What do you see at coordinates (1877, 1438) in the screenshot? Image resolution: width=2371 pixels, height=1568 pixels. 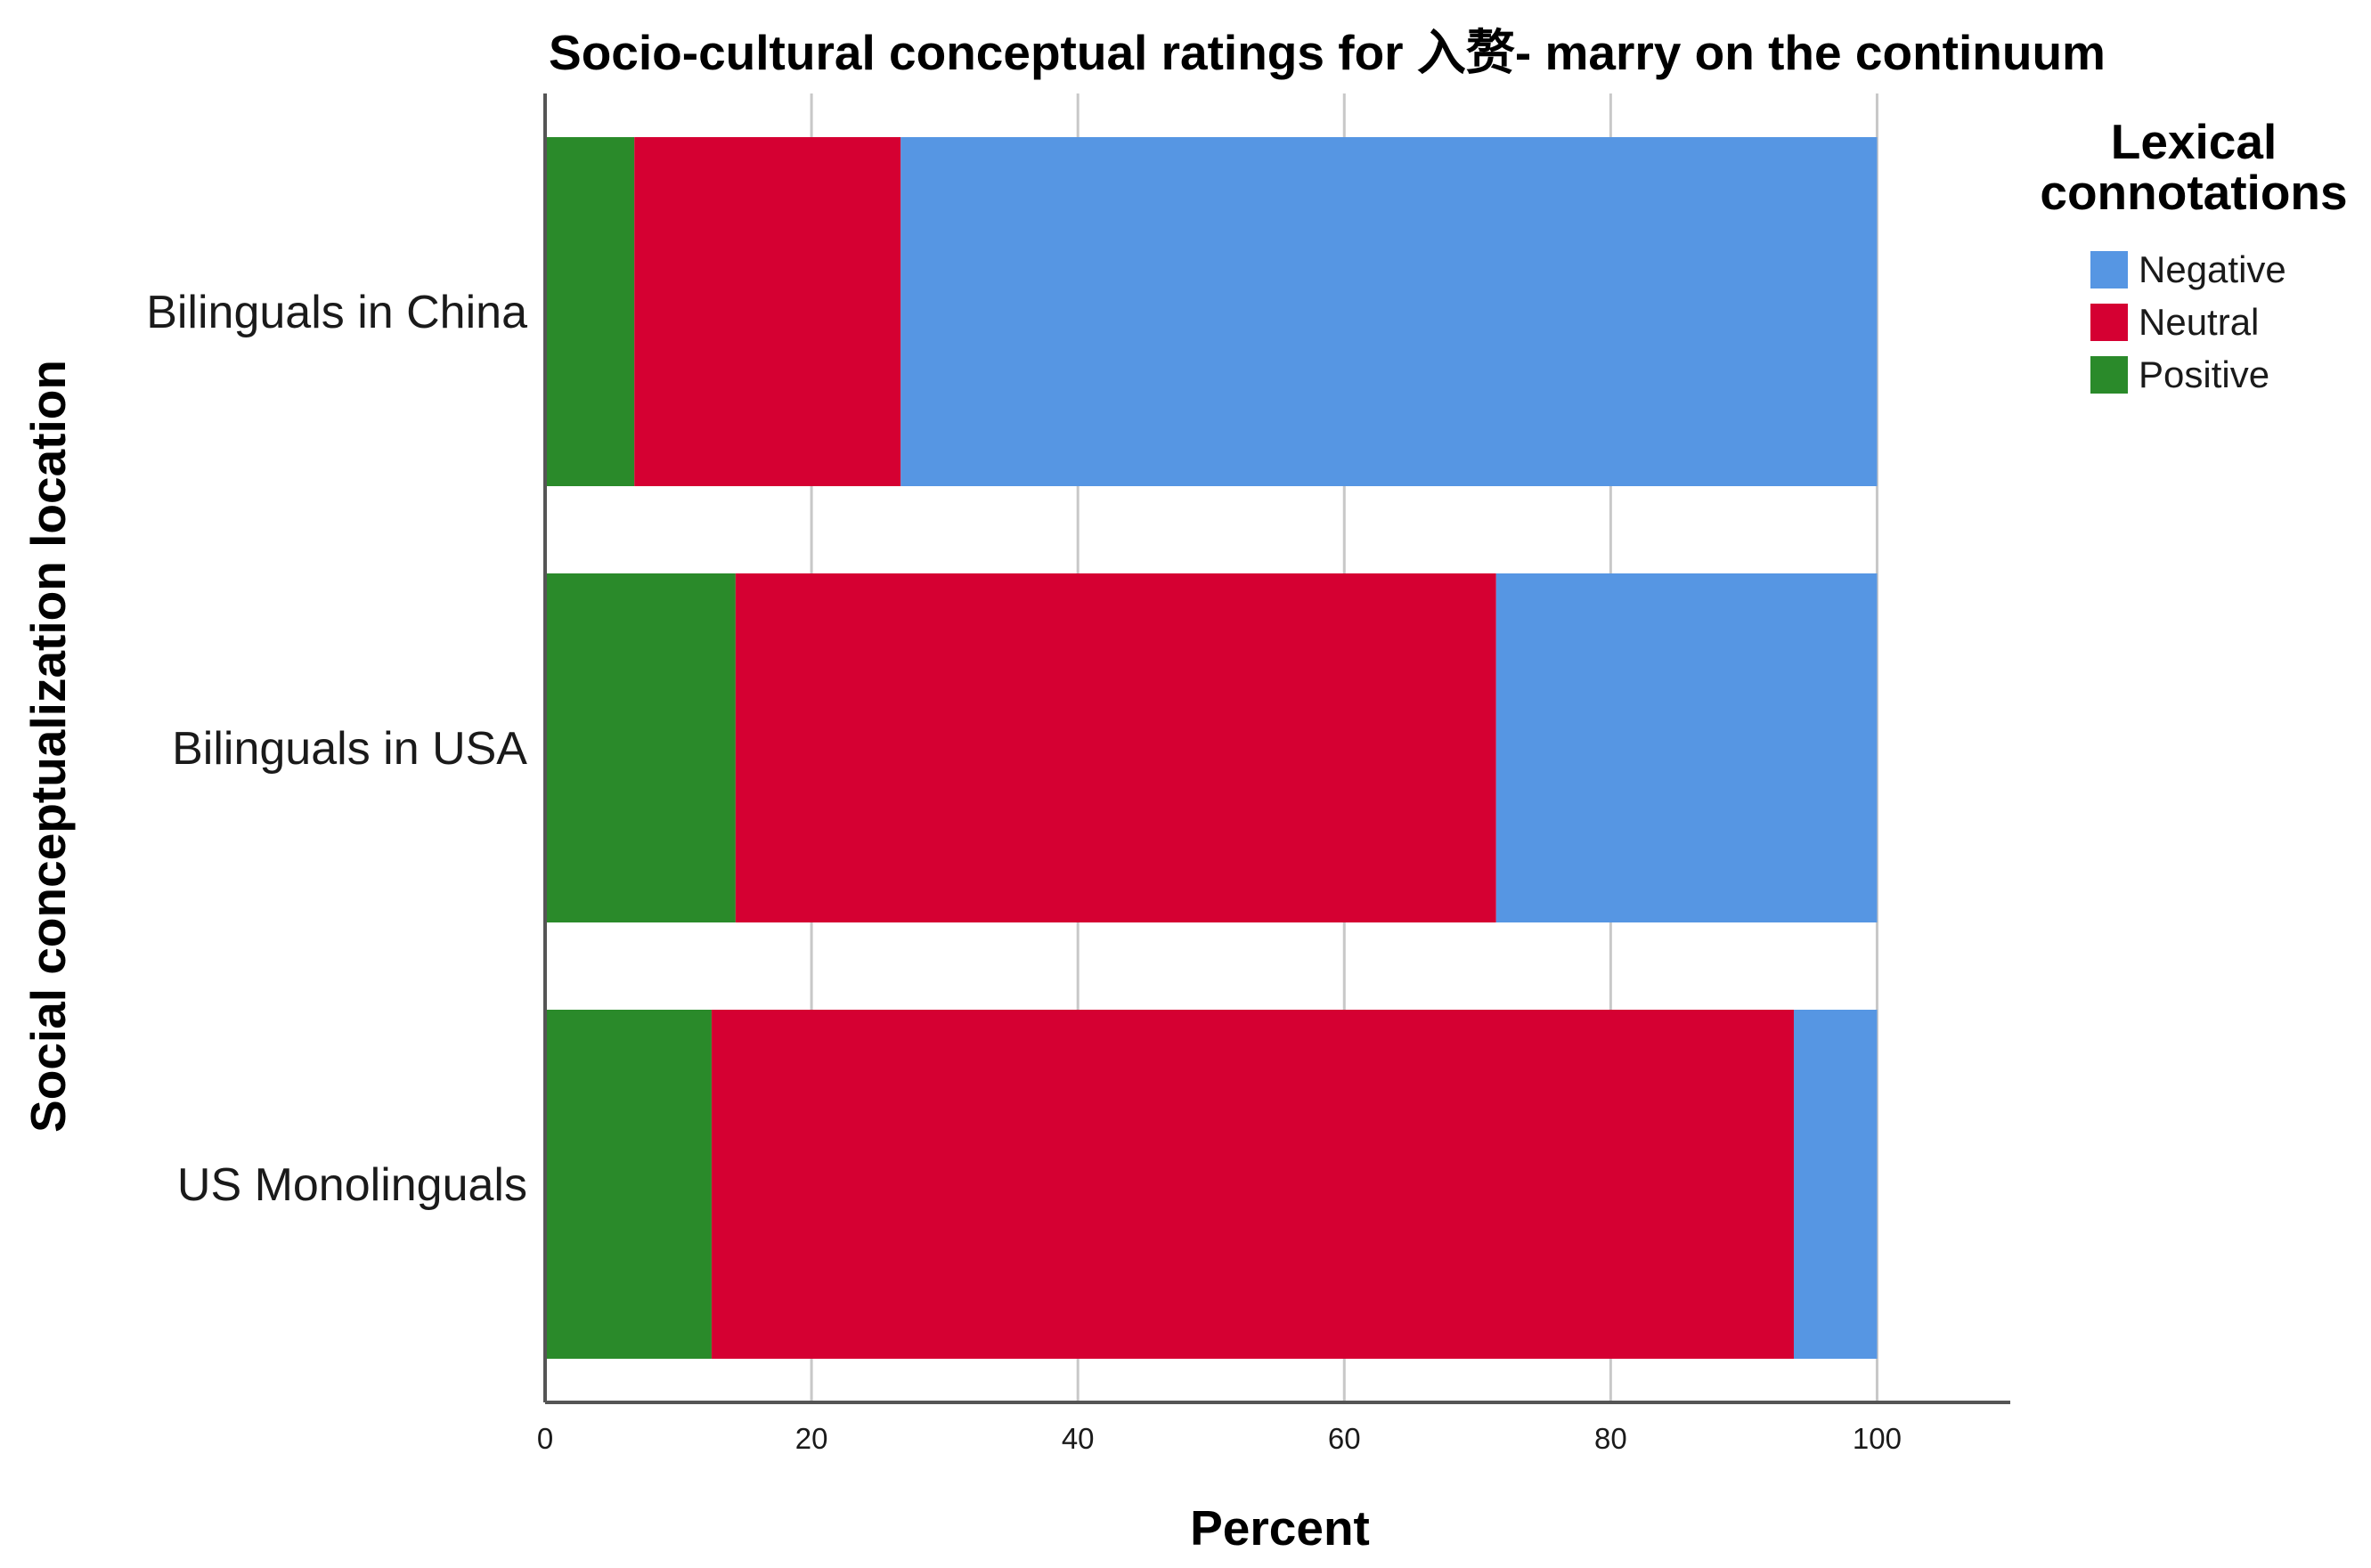 I see `x-tick-label: 100` at bounding box center [1877, 1438].